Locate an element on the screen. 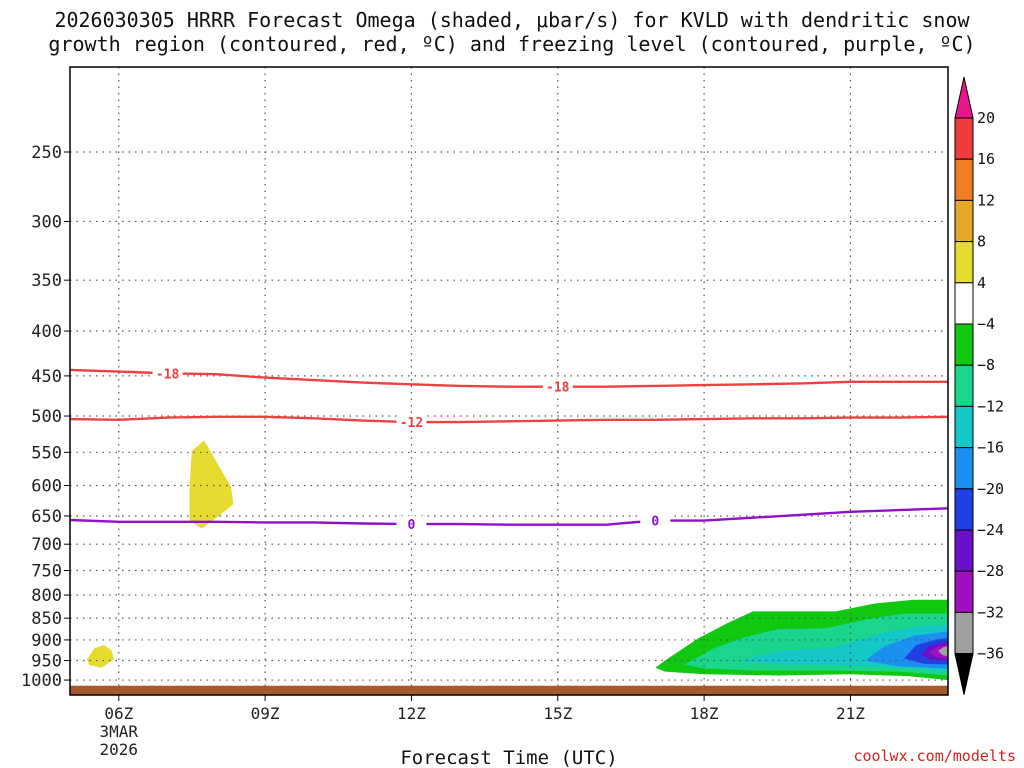 This screenshot has width=1024, height=768. y-tick-label-500: 500 is located at coordinates (46, 417).